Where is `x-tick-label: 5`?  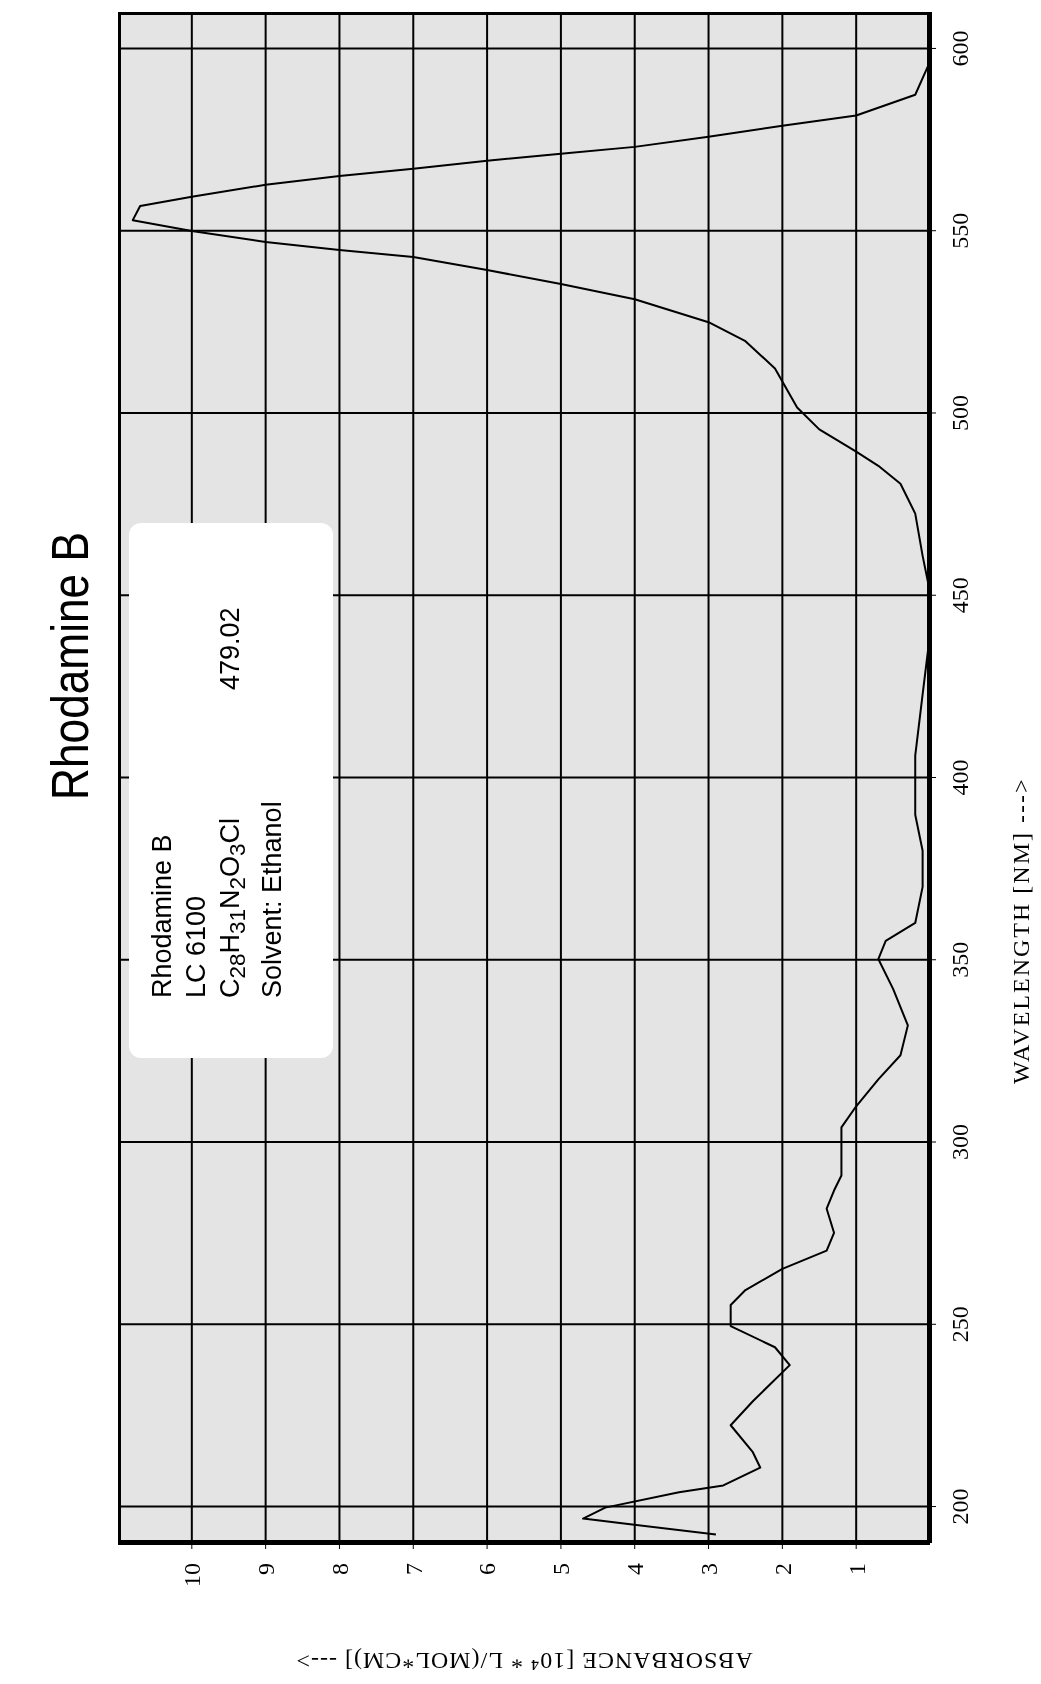
x-tick-label: 5 is located at coordinates (561, 1569).